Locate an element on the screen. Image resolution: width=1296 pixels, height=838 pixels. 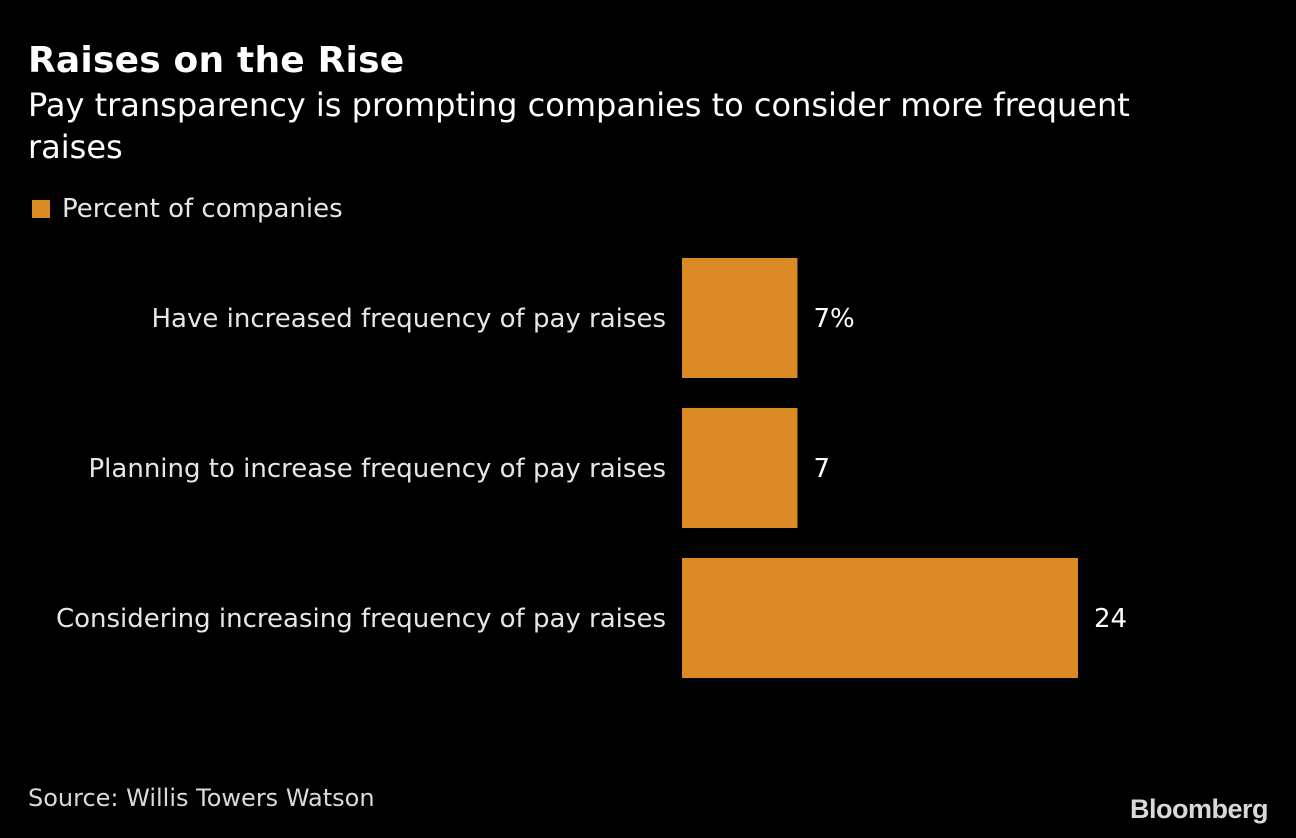
legend: Percent of companies is located at coordinates (187, 209).